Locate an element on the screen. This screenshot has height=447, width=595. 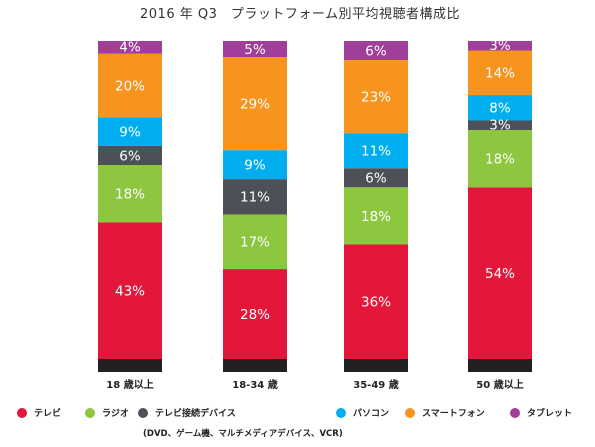
data-label: 8% is located at coordinates (500, 109).